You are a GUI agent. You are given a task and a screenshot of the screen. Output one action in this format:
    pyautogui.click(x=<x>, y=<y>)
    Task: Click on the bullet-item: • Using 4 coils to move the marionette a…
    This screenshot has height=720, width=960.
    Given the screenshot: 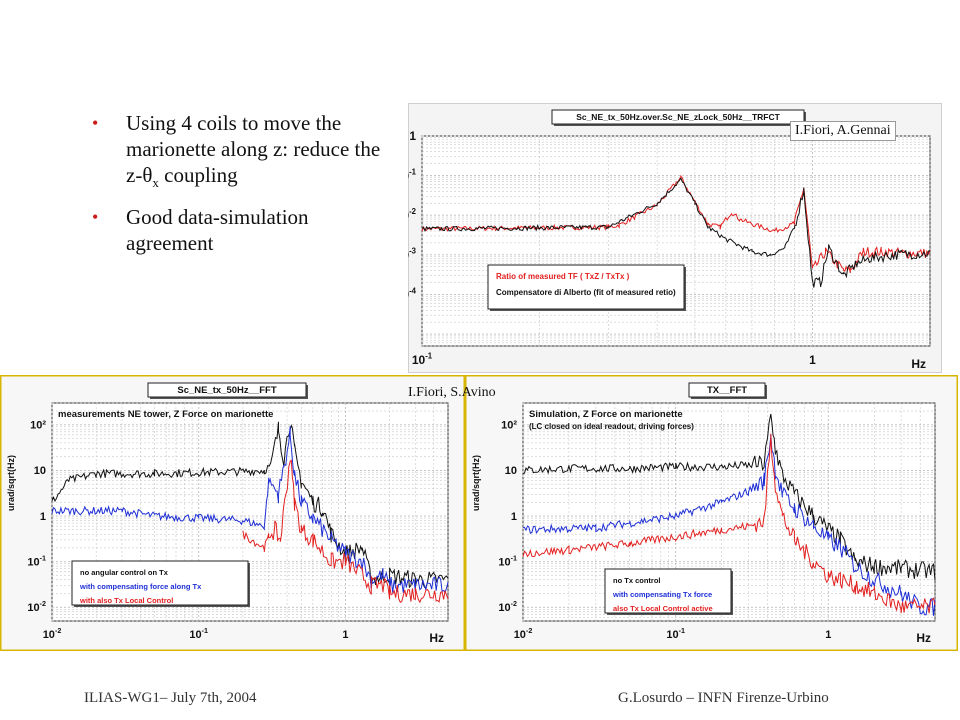 What is the action you would take?
    pyautogui.click(x=242, y=153)
    